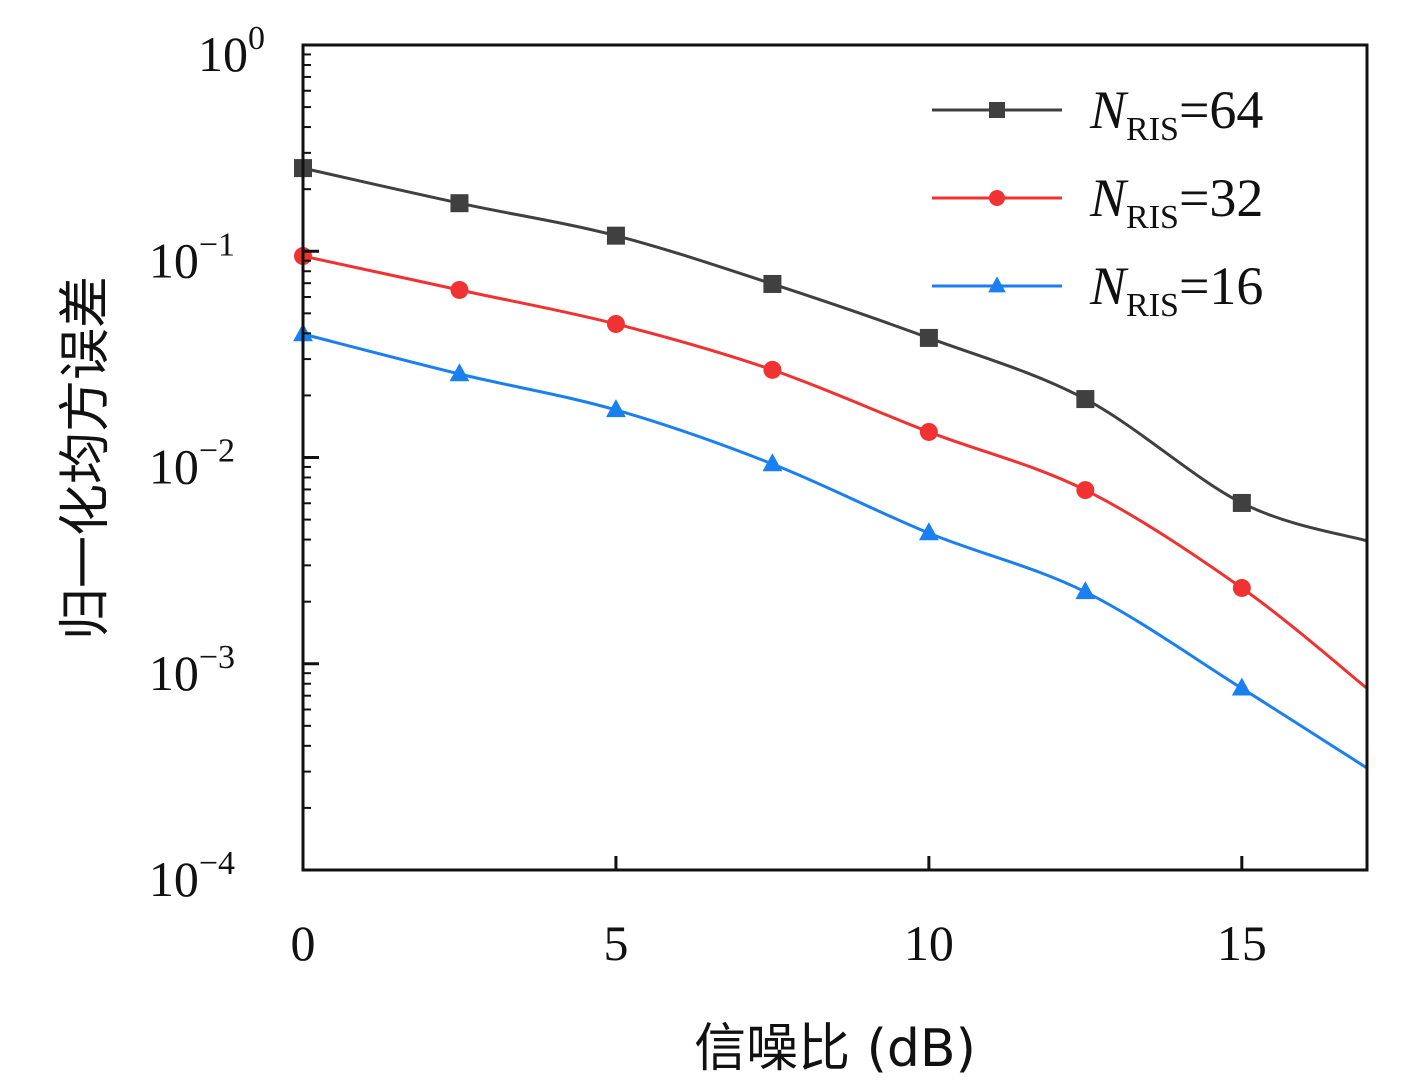 Image resolution: width=1417 pixels, height=1084 pixels. I want to click on y-tick-label: 10⁻¹, so click(192, 257).